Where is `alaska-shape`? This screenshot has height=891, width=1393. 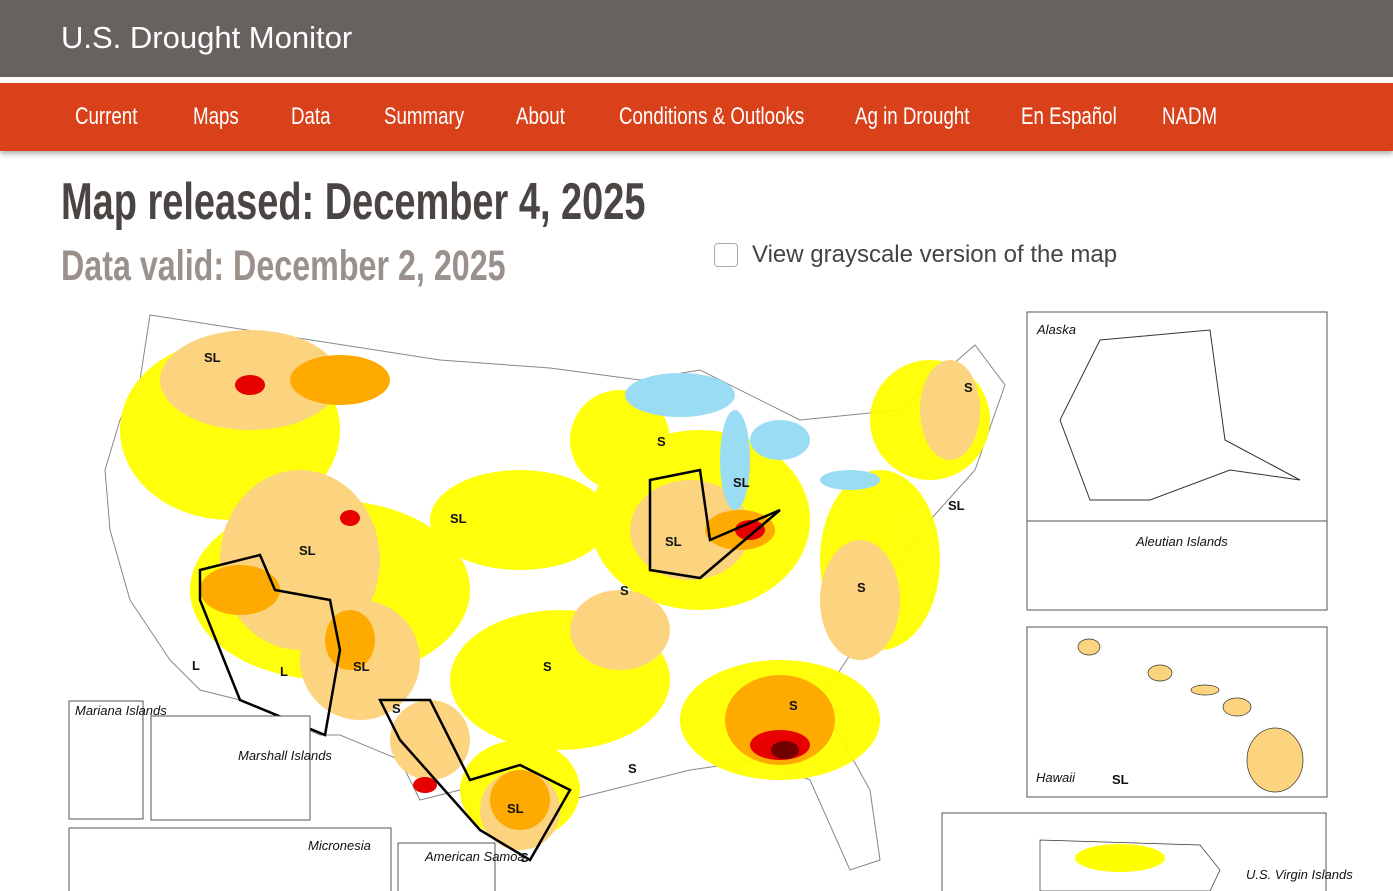
alaska-shape is located at coordinates (1180, 415).